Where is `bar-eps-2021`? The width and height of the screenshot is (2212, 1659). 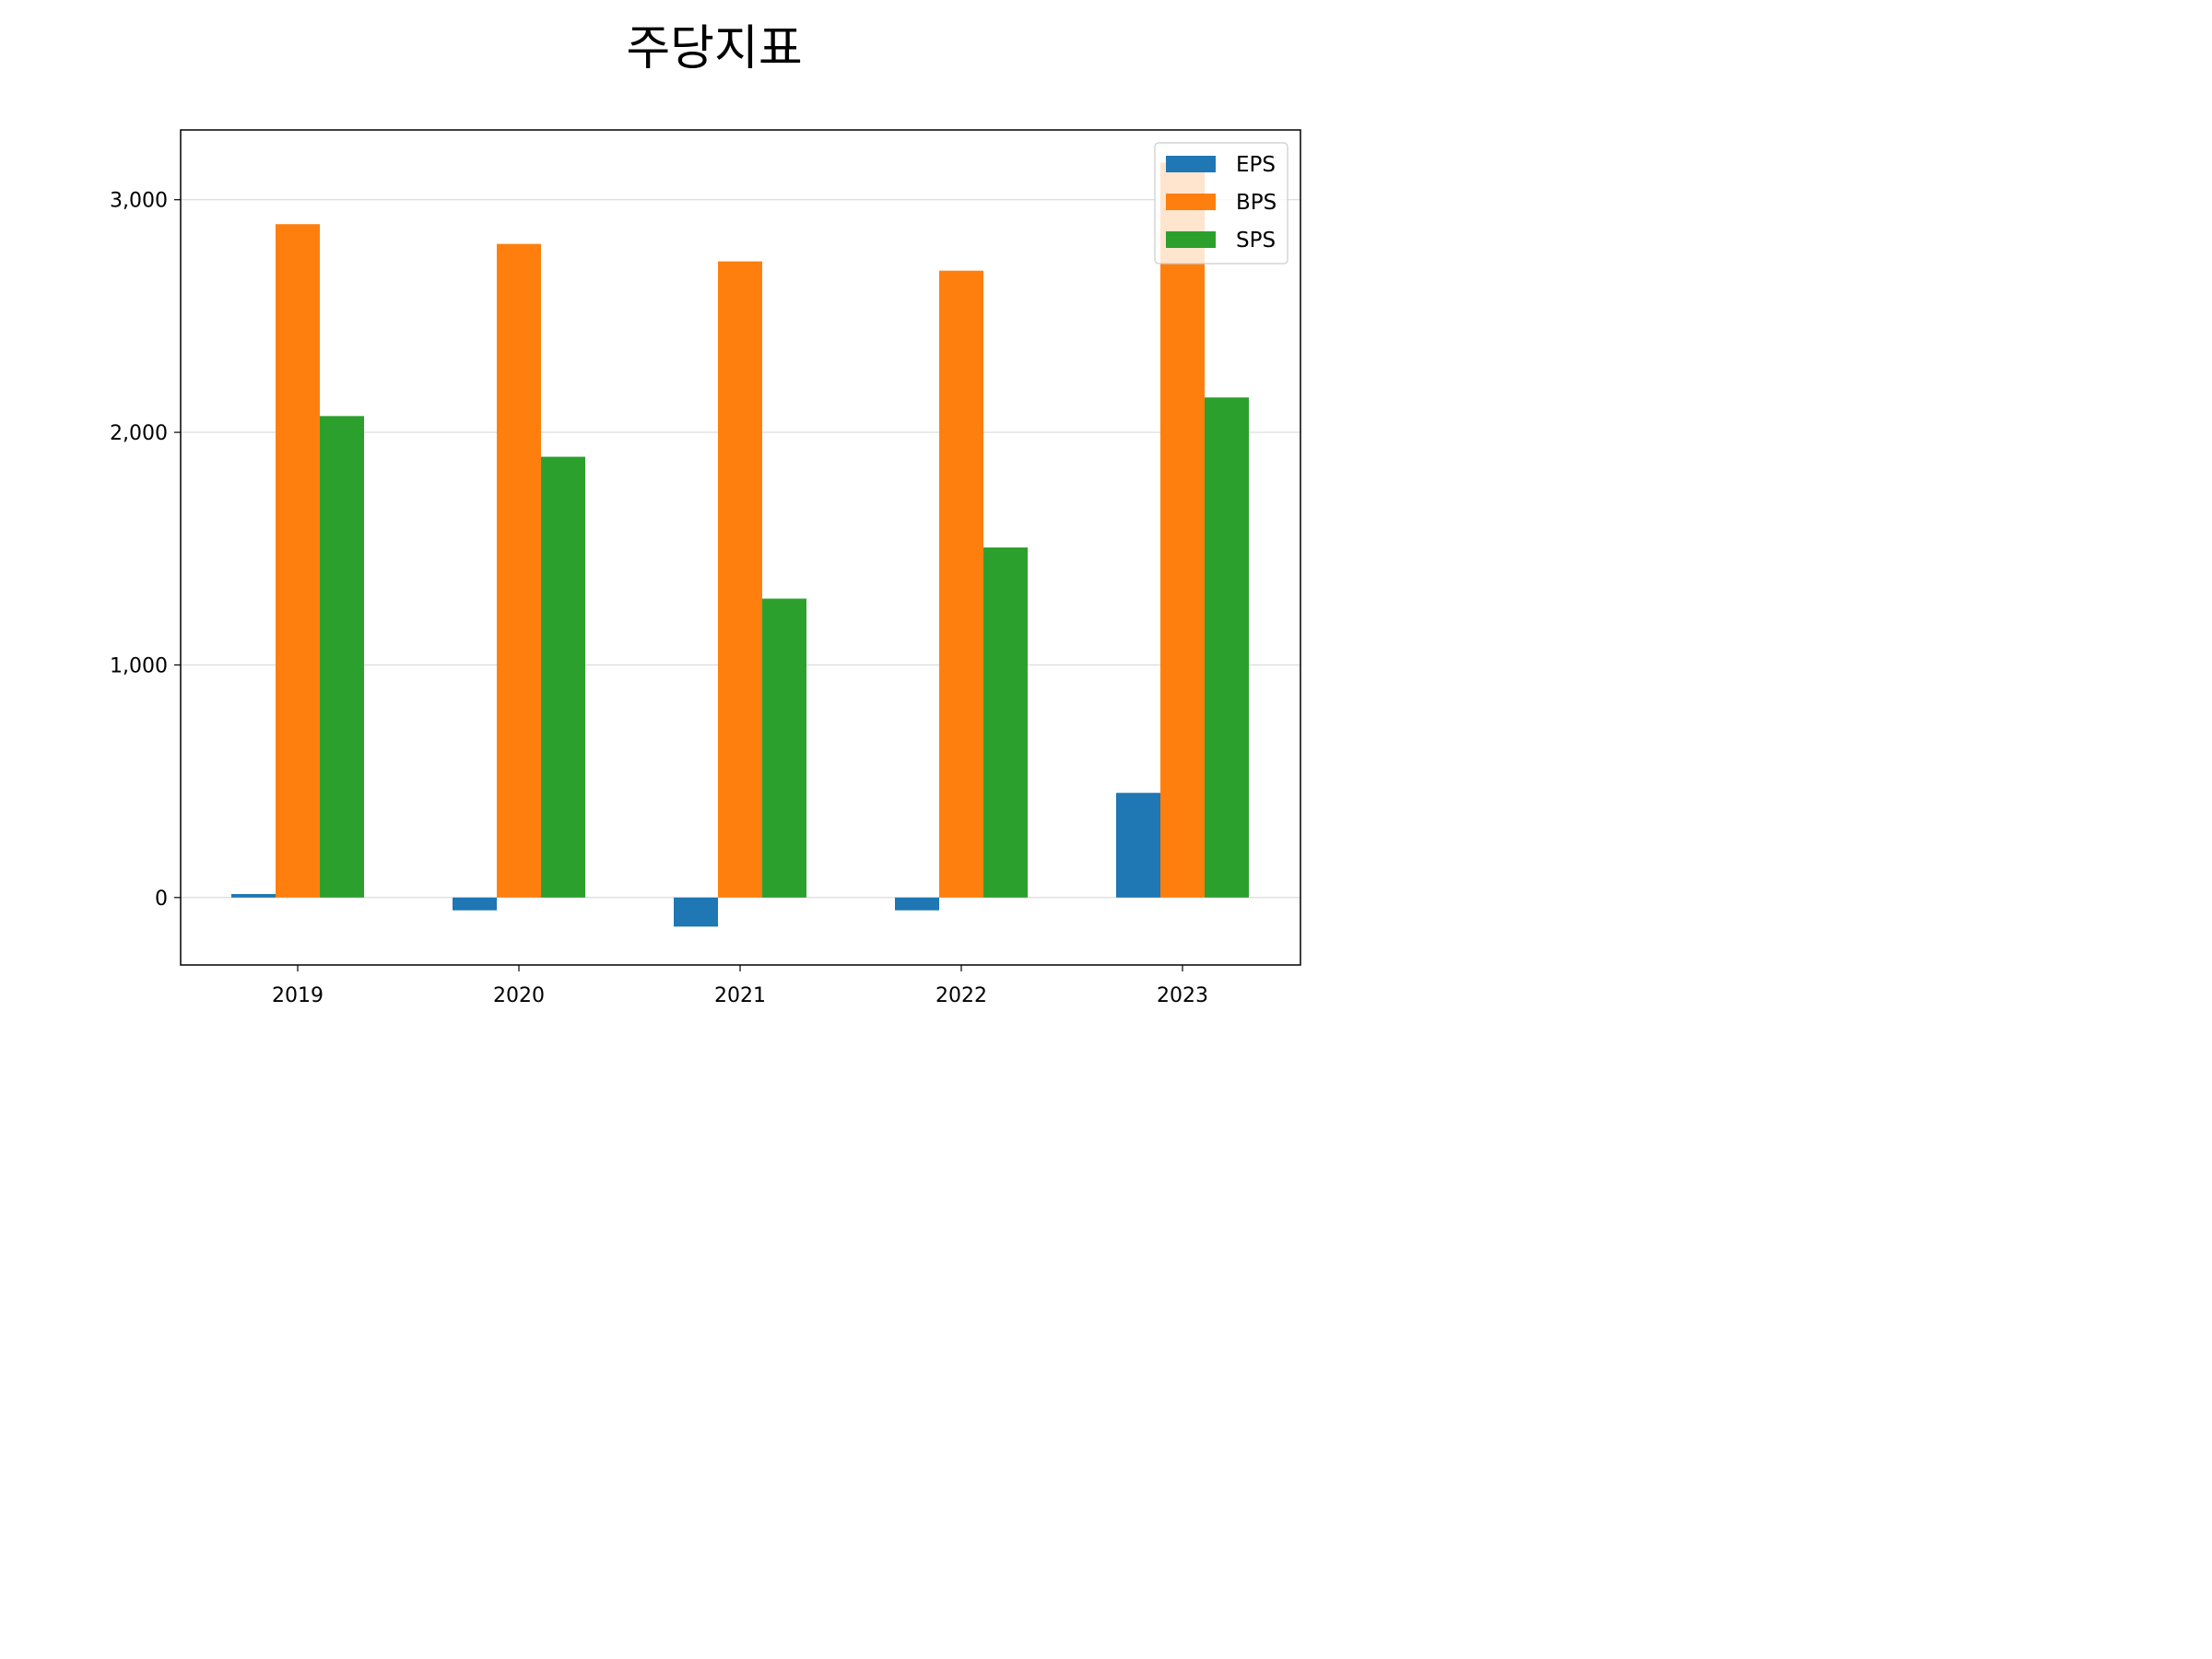 bar-eps-2021 is located at coordinates (696, 912).